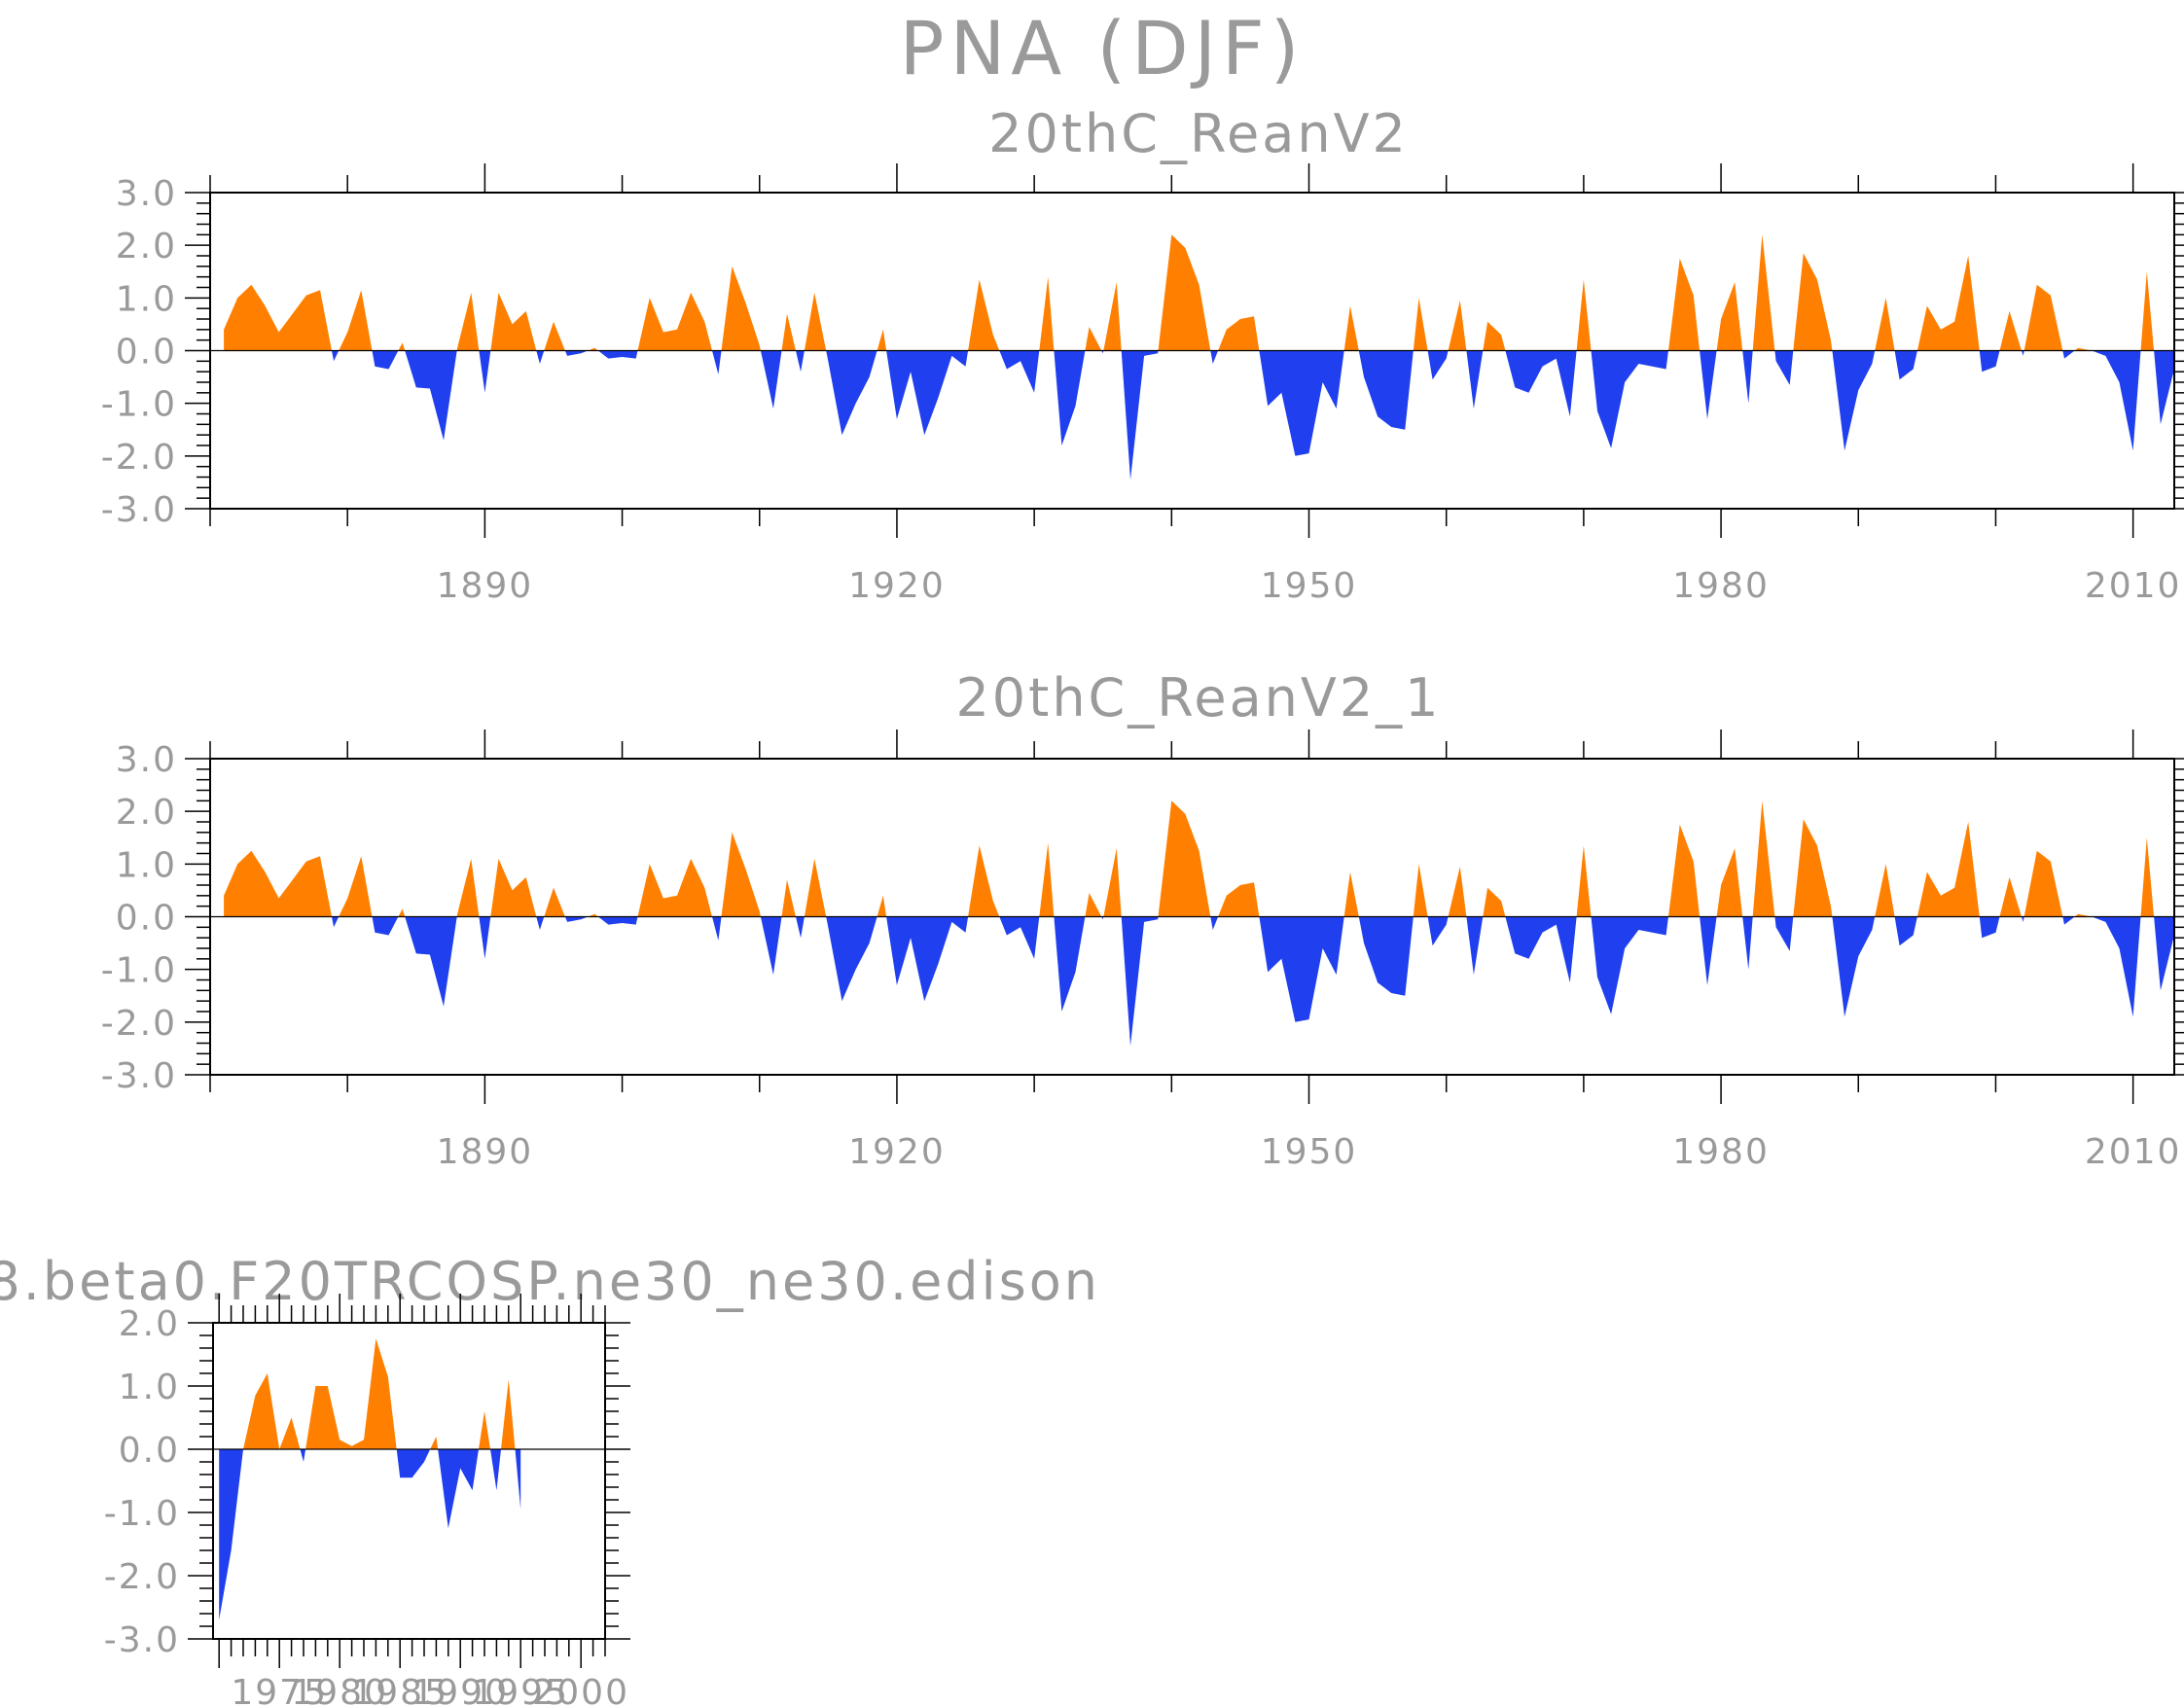 This screenshot has width=2184, height=1707. What do you see at coordinates (1198, 698) in the screenshot?
I see `panel-title: 20thC_ReanV2_1` at bounding box center [1198, 698].